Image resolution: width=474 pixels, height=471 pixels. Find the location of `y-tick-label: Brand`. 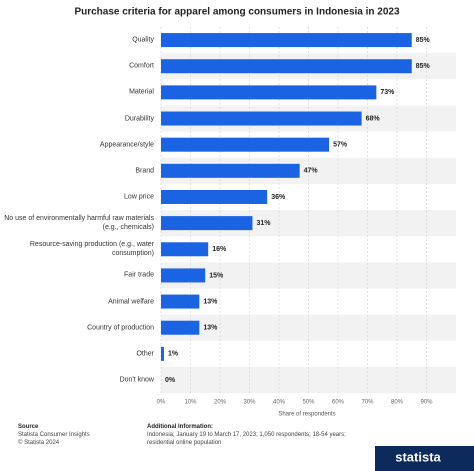

y-tick-label: Brand is located at coordinates (144, 171).